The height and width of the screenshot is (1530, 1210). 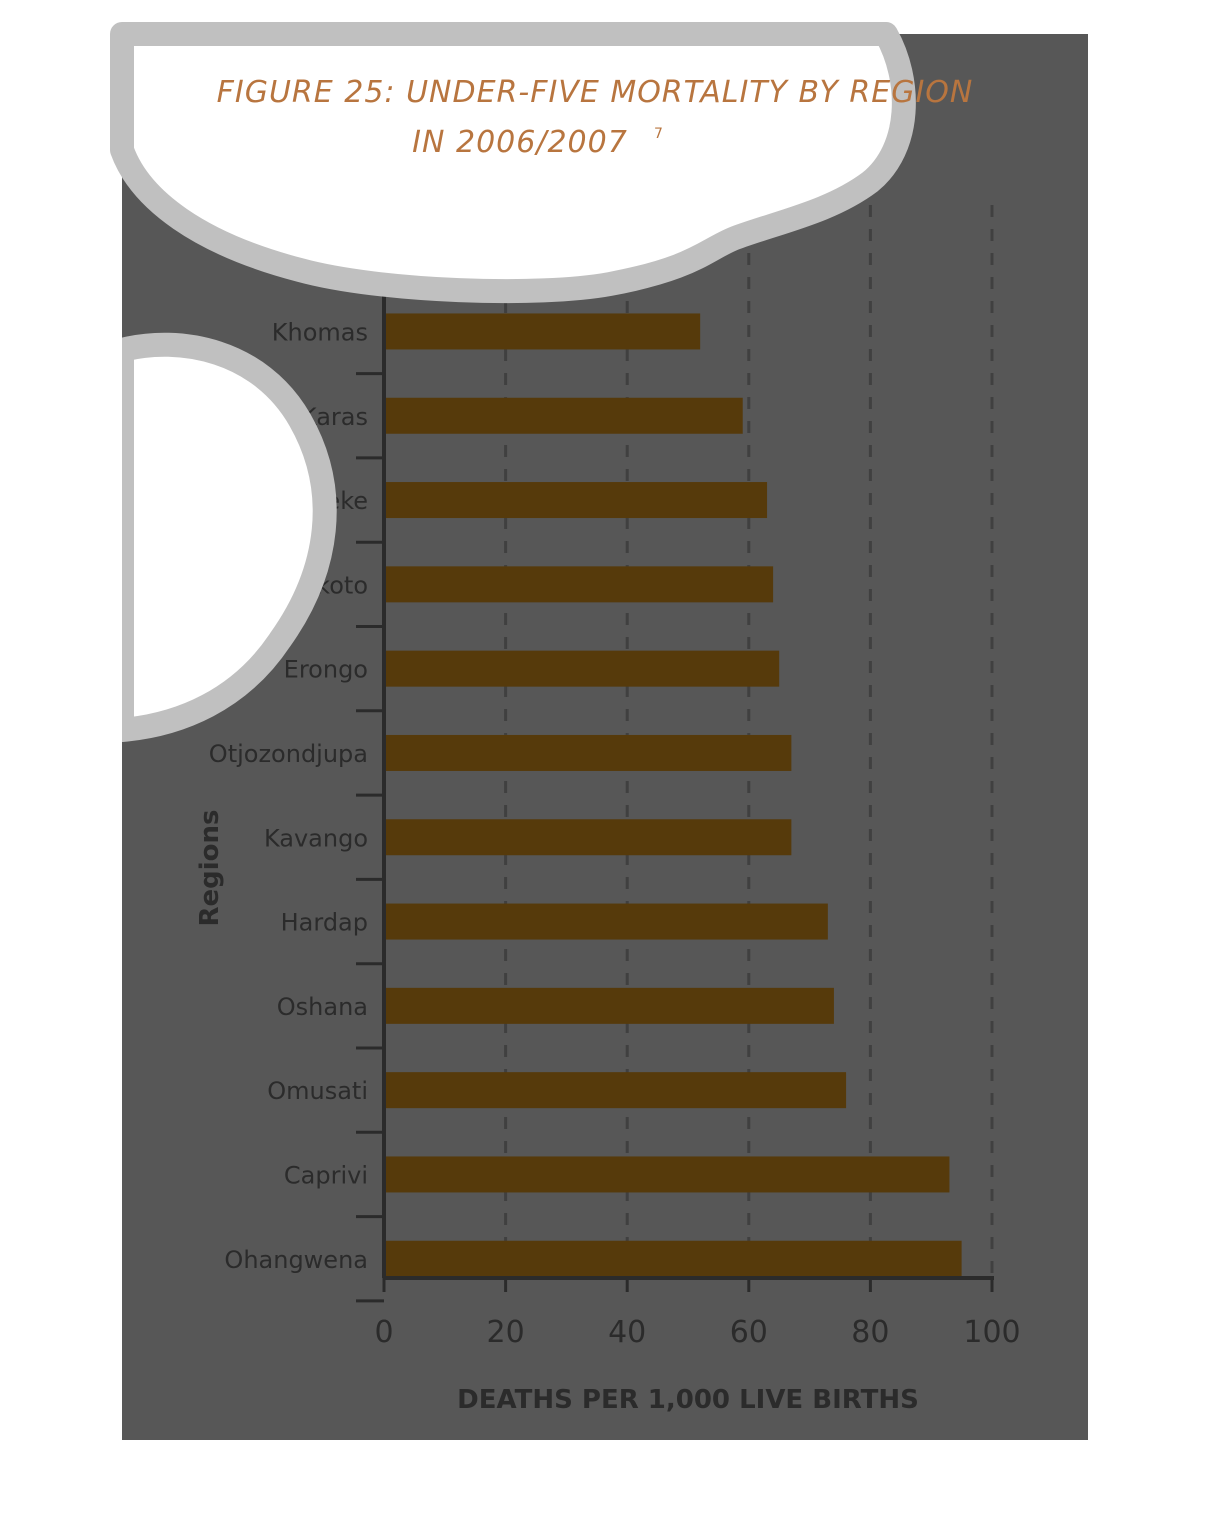 I want to click on x-tick-label: 20, so click(x=506, y=1332).